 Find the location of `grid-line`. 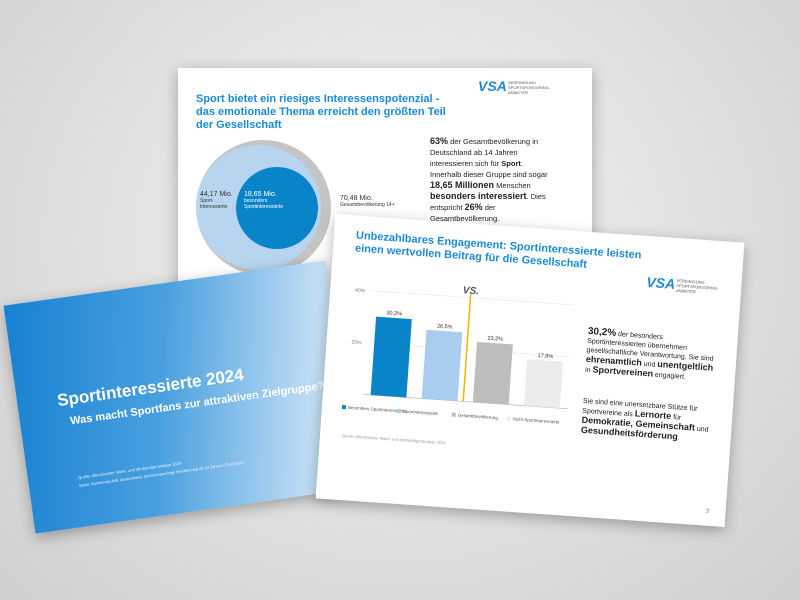

grid-line is located at coordinates (472, 298).